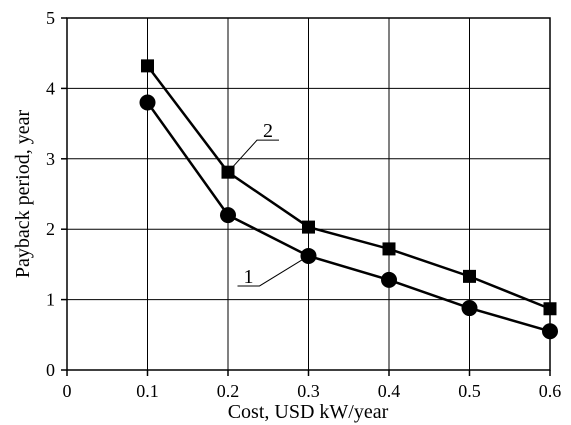 This screenshot has height=425, width=571. Describe the element at coordinates (50, 159) in the screenshot. I see `y-tick-label: 3` at that location.